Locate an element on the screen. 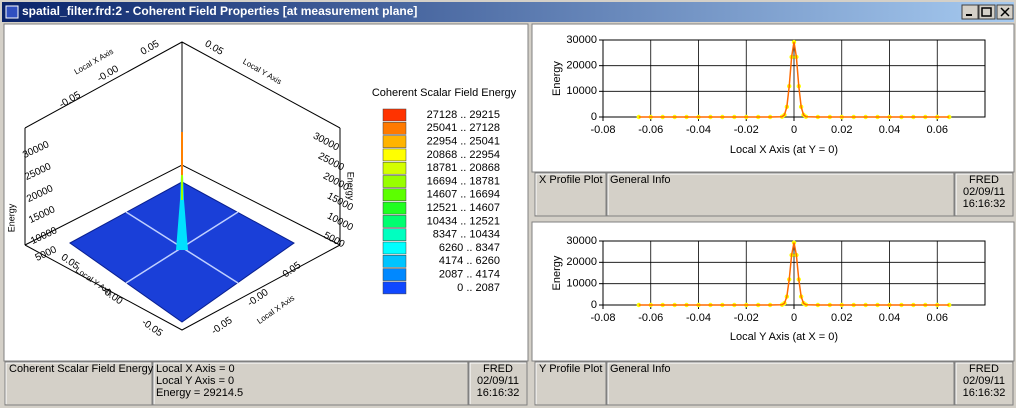 Image resolution: width=1016 pixels, height=408 pixels. legend-label: 4174 .. 6260 is located at coordinates (469, 261).